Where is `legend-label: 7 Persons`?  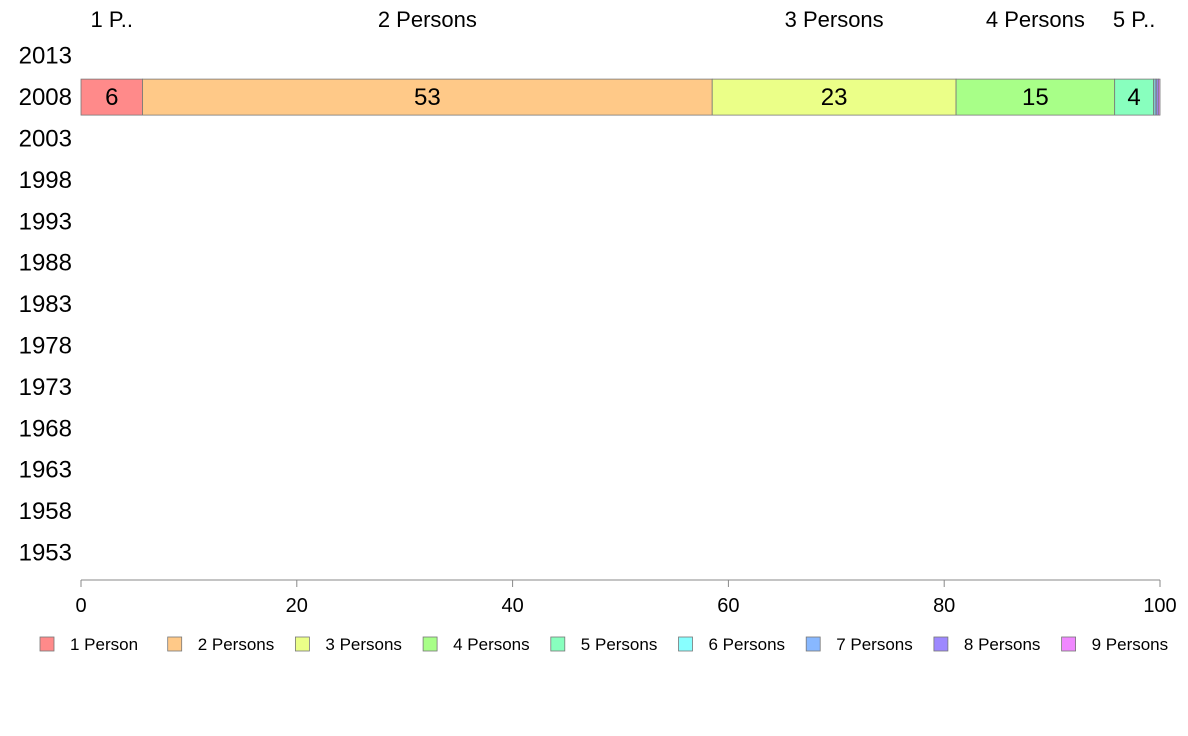
legend-label: 7 Persons is located at coordinates (874, 644).